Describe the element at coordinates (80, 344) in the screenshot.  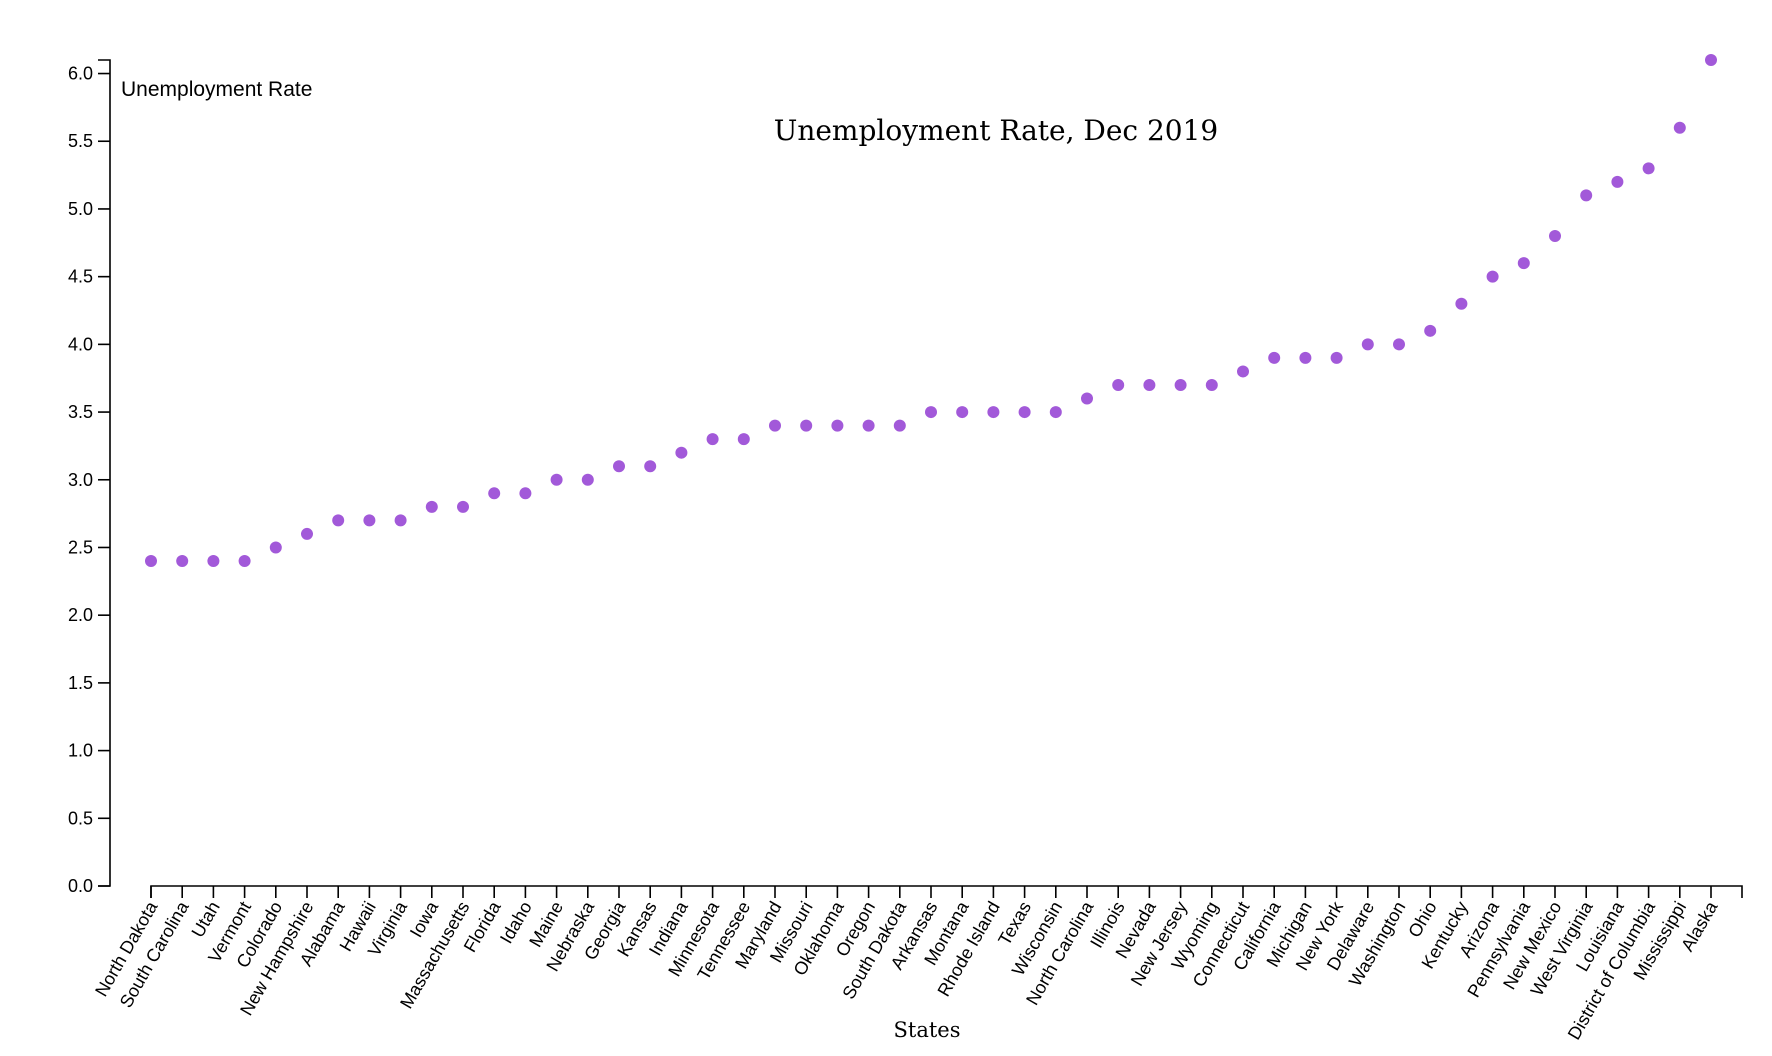
I see `y-tick-label: 4.0` at that location.